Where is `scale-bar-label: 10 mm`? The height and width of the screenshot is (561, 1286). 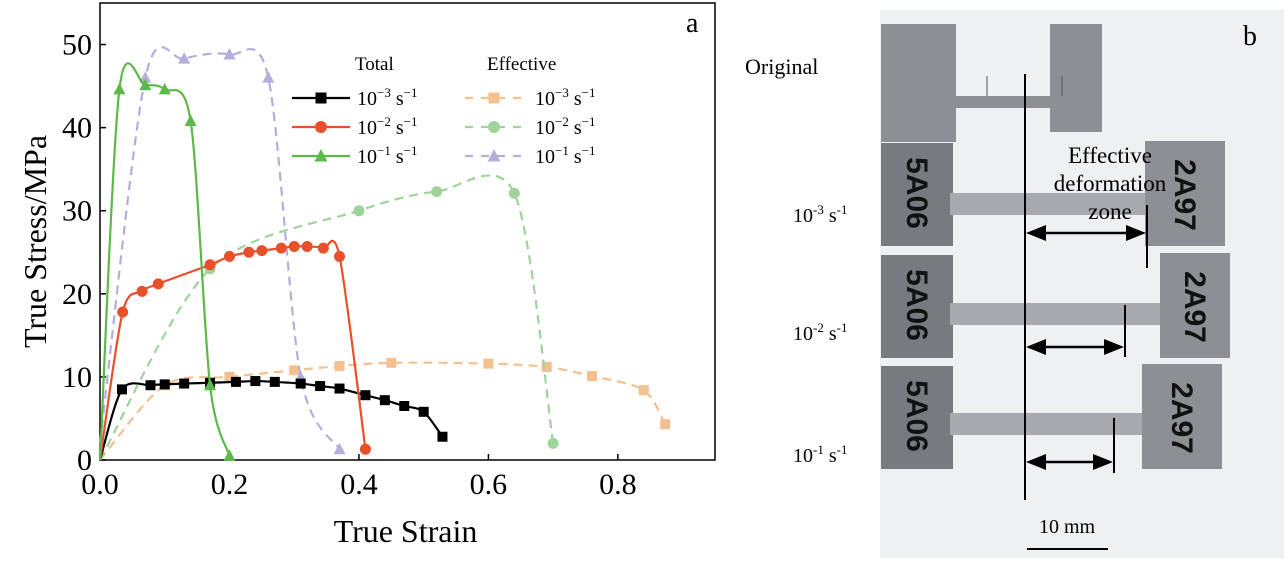
scale-bar-label: 10 mm is located at coordinates (1067, 527).